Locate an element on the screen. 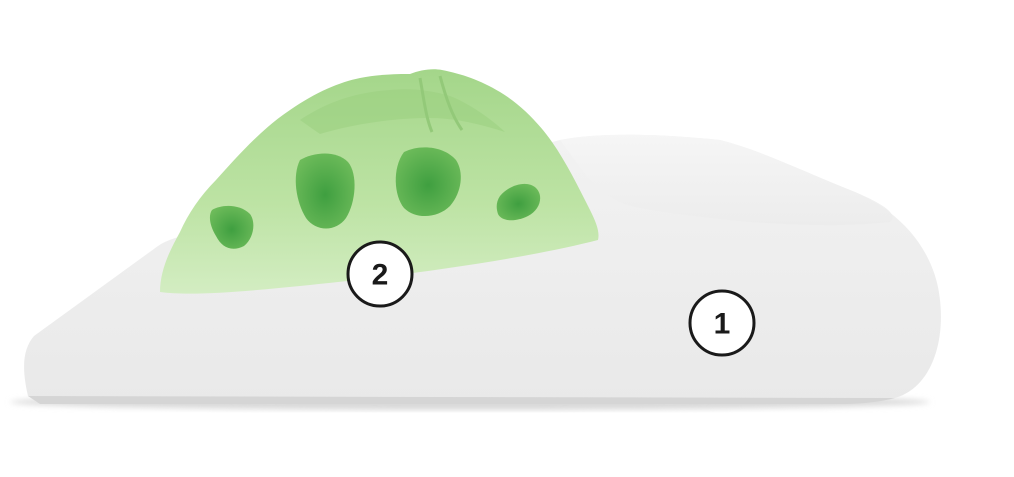  layer-2-number: 2 is located at coordinates (380, 275).